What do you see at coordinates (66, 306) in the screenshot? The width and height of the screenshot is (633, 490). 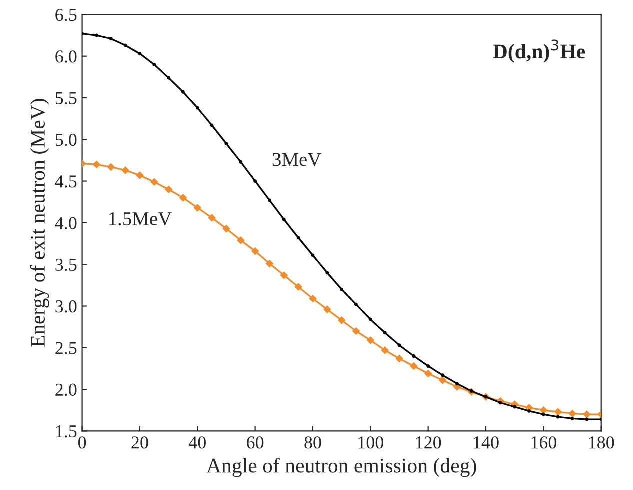 I see `y-tick-label: 3.0` at bounding box center [66, 306].